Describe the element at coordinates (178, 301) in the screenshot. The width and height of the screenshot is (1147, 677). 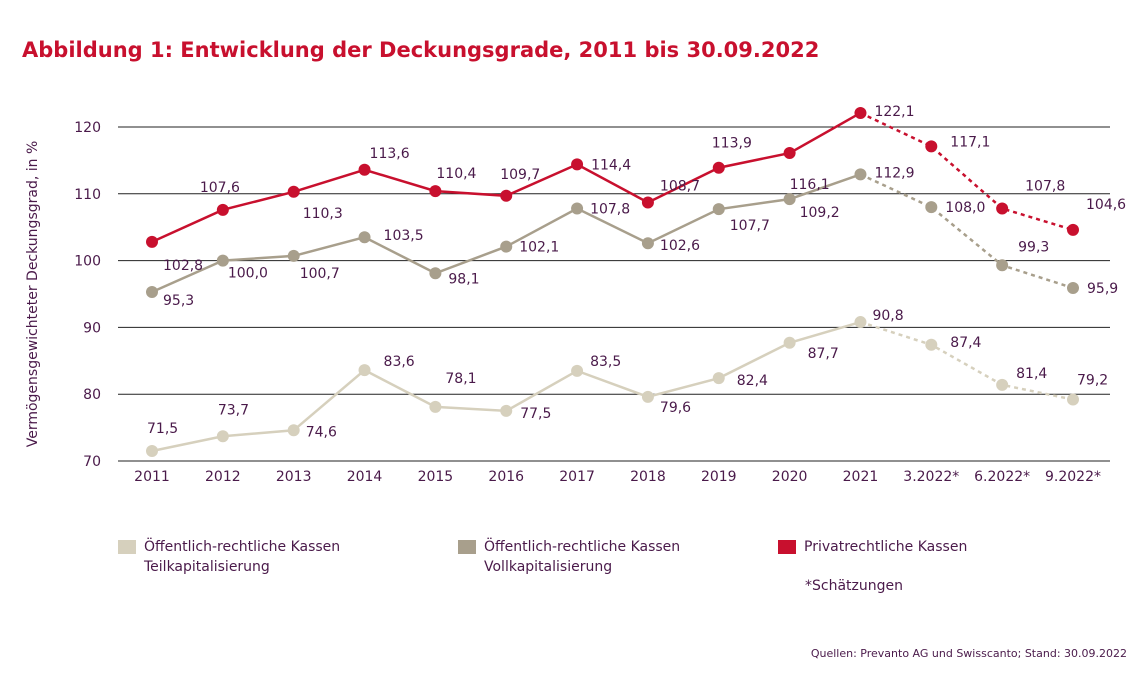
I see `data-label: 95,3` at that location.